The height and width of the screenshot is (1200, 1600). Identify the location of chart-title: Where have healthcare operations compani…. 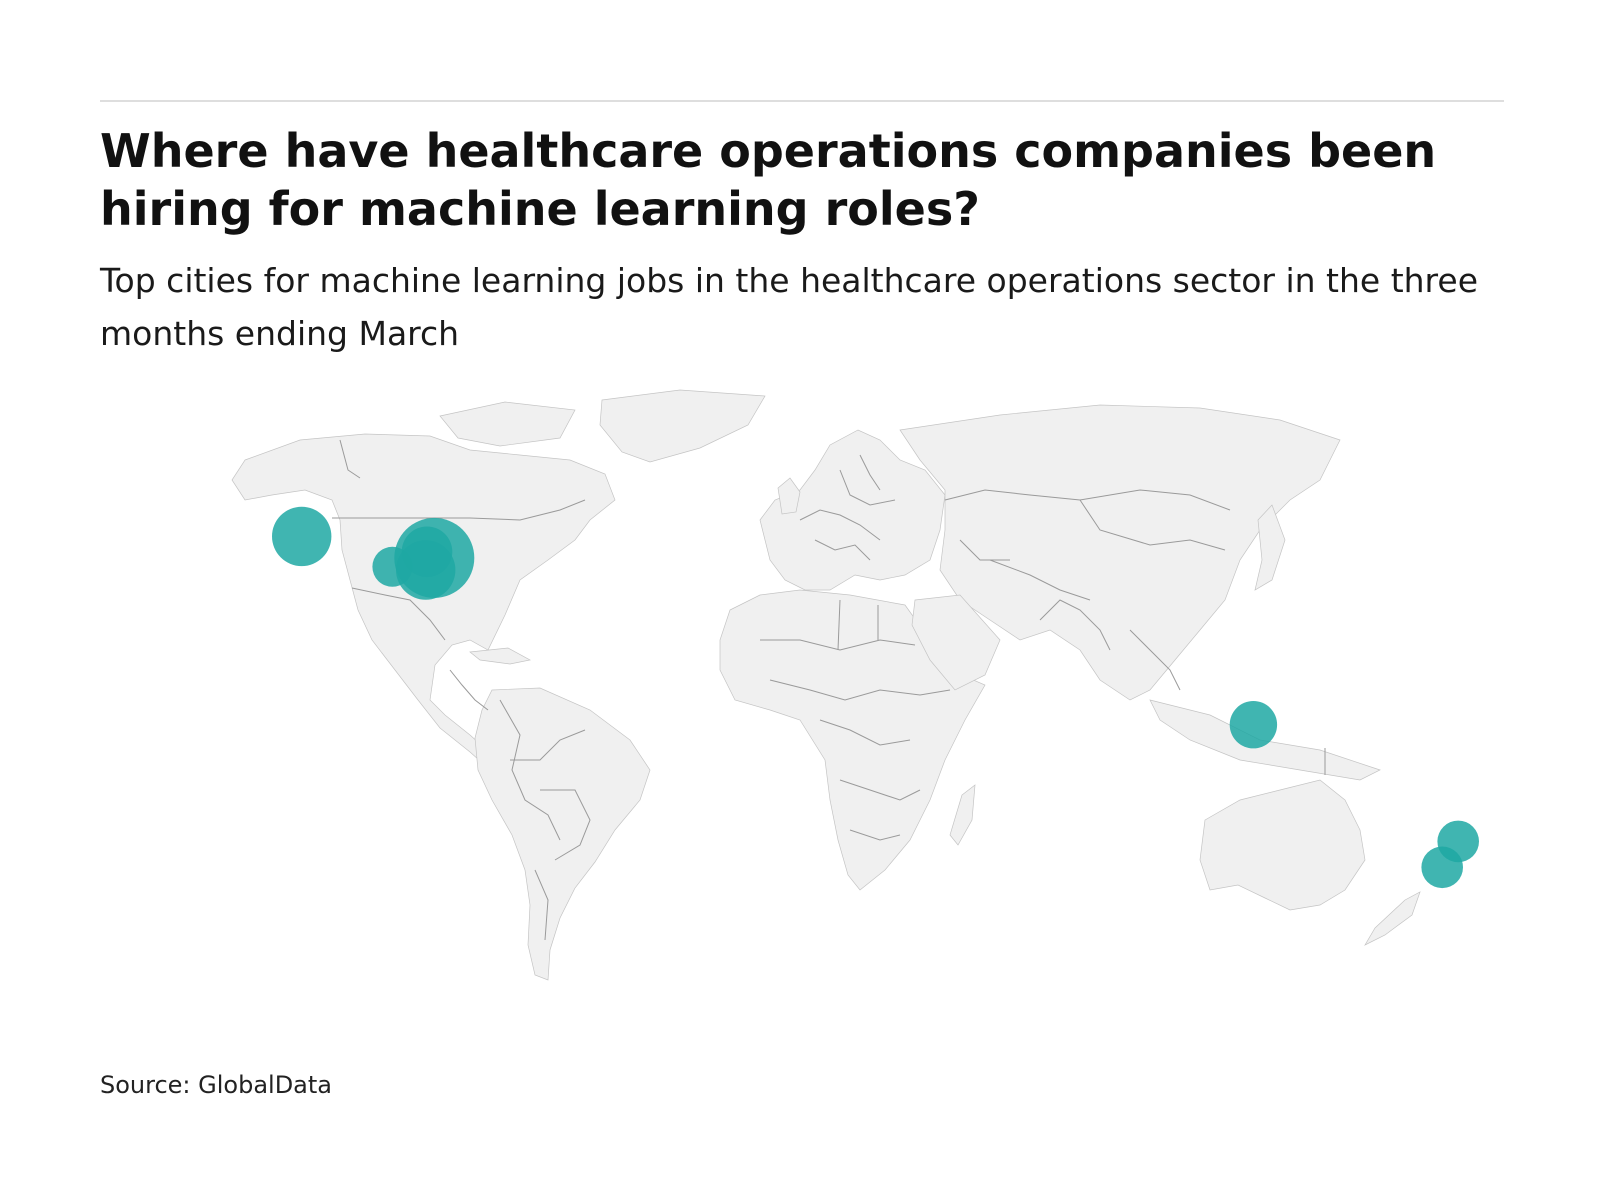
(768, 180).